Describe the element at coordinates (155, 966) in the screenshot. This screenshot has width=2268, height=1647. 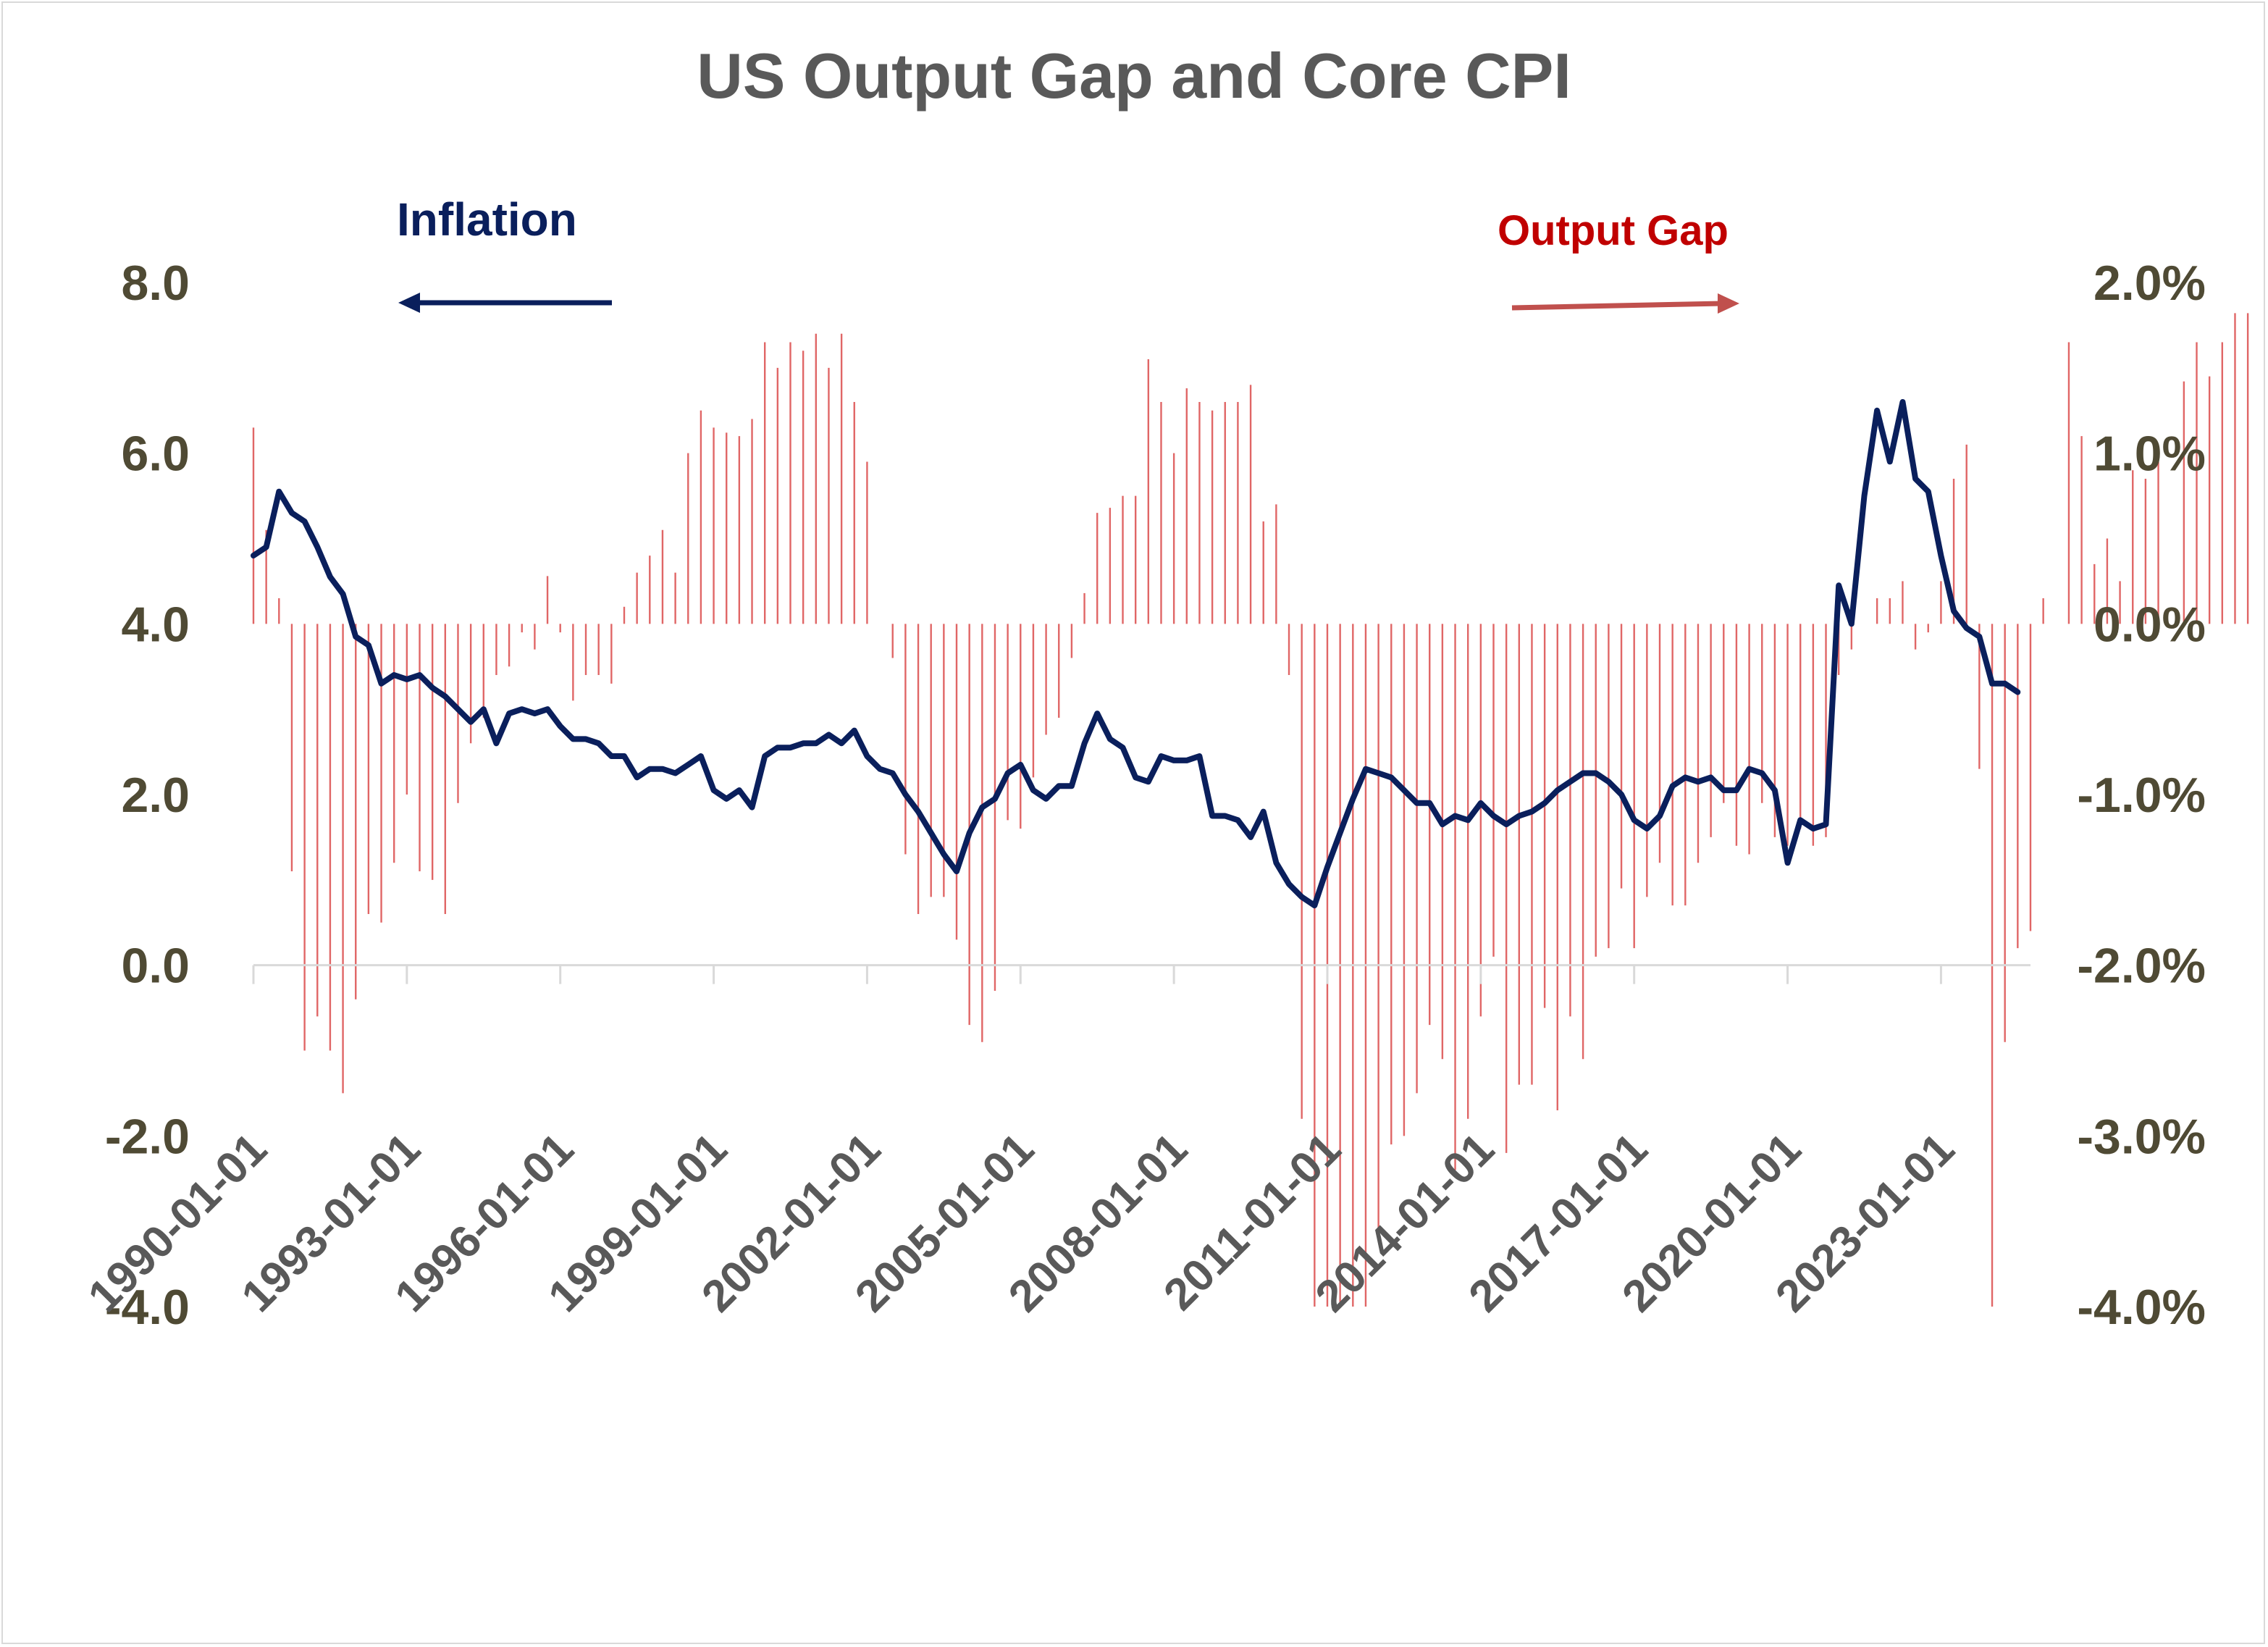
I see `left-y-tick-label: 0.0` at that location.